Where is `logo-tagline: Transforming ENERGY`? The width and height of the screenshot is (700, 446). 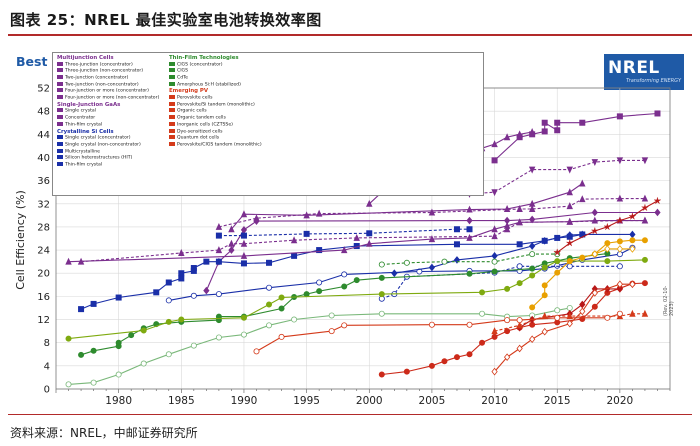 logo-tagline: Transforming ENERGY is located at coordinates (654, 81).